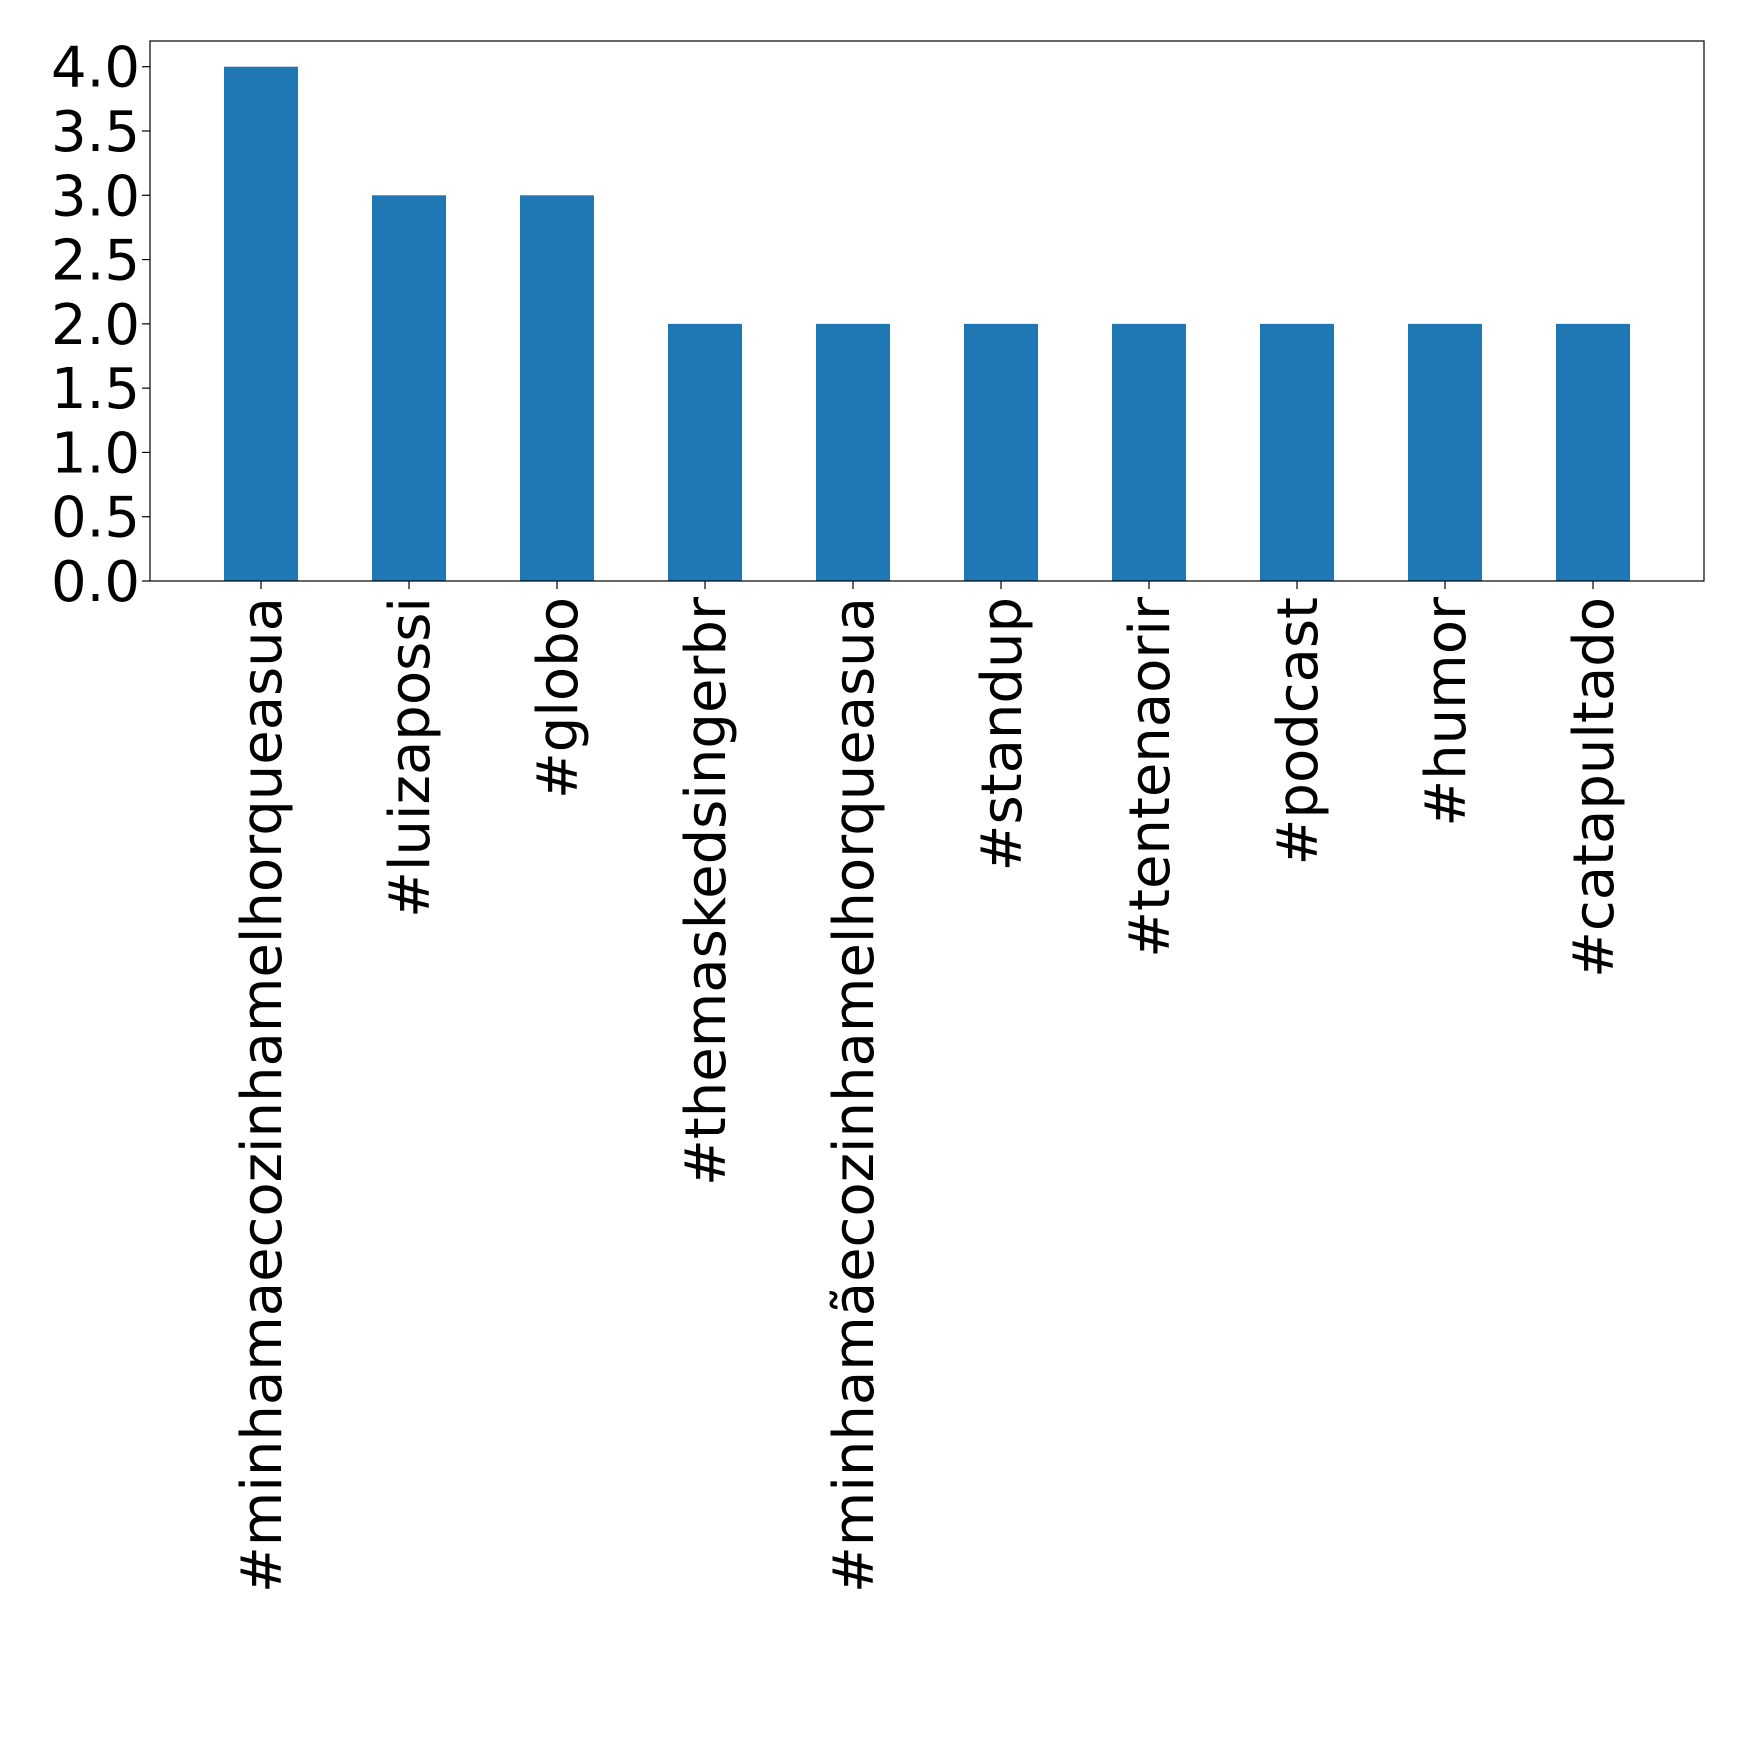 This screenshot has width=1739, height=1739. Describe the element at coordinates (95, 582) in the screenshot. I see `y-tick-label: 0.0` at that location.